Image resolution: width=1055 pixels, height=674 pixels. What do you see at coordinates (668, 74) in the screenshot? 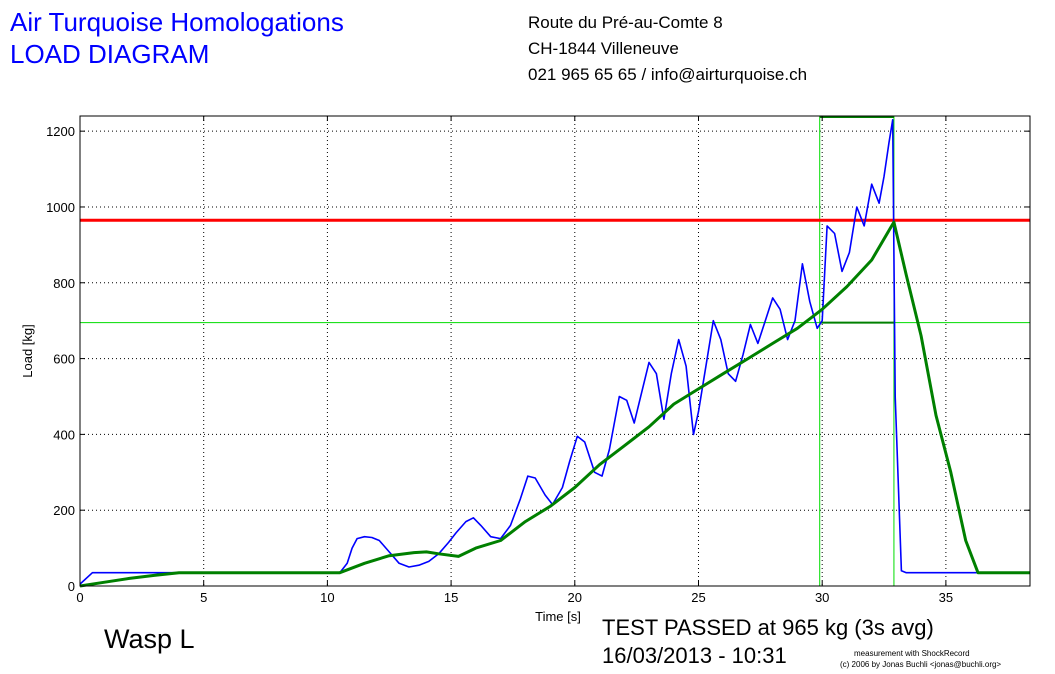
I see `address-line-contact: 021 965 65 65 / info@airturquoise.ch` at bounding box center [668, 74].